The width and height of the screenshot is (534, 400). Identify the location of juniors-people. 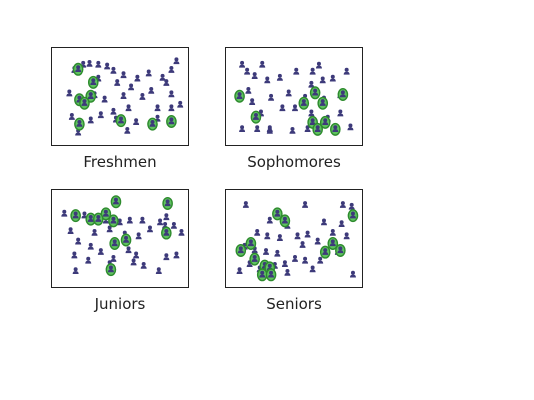
(121, 239).